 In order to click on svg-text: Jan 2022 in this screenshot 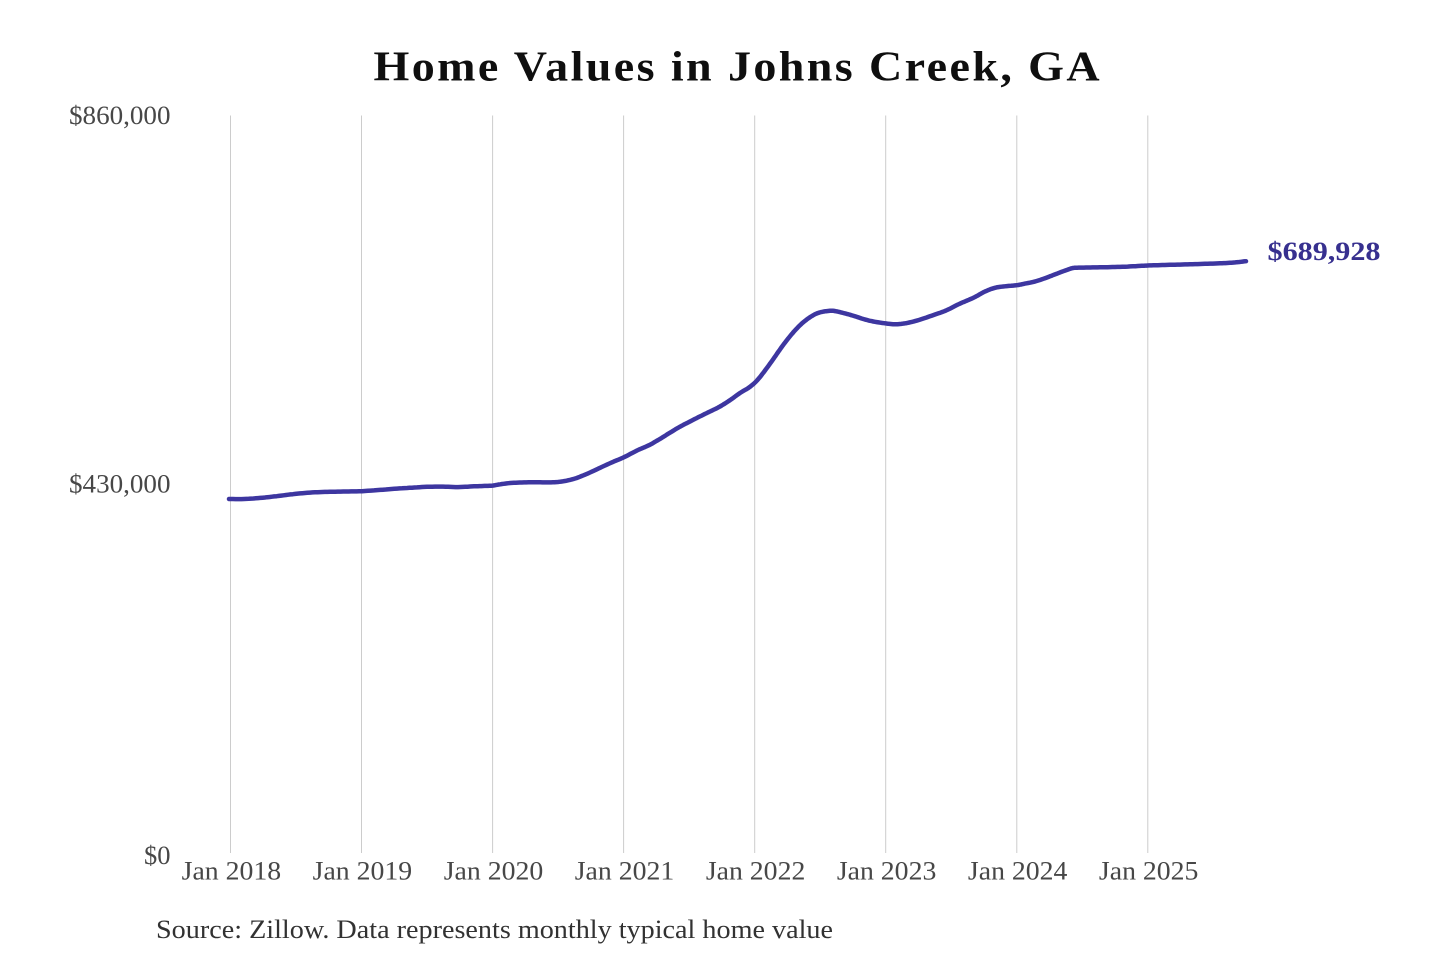, I will do `click(756, 871)`.